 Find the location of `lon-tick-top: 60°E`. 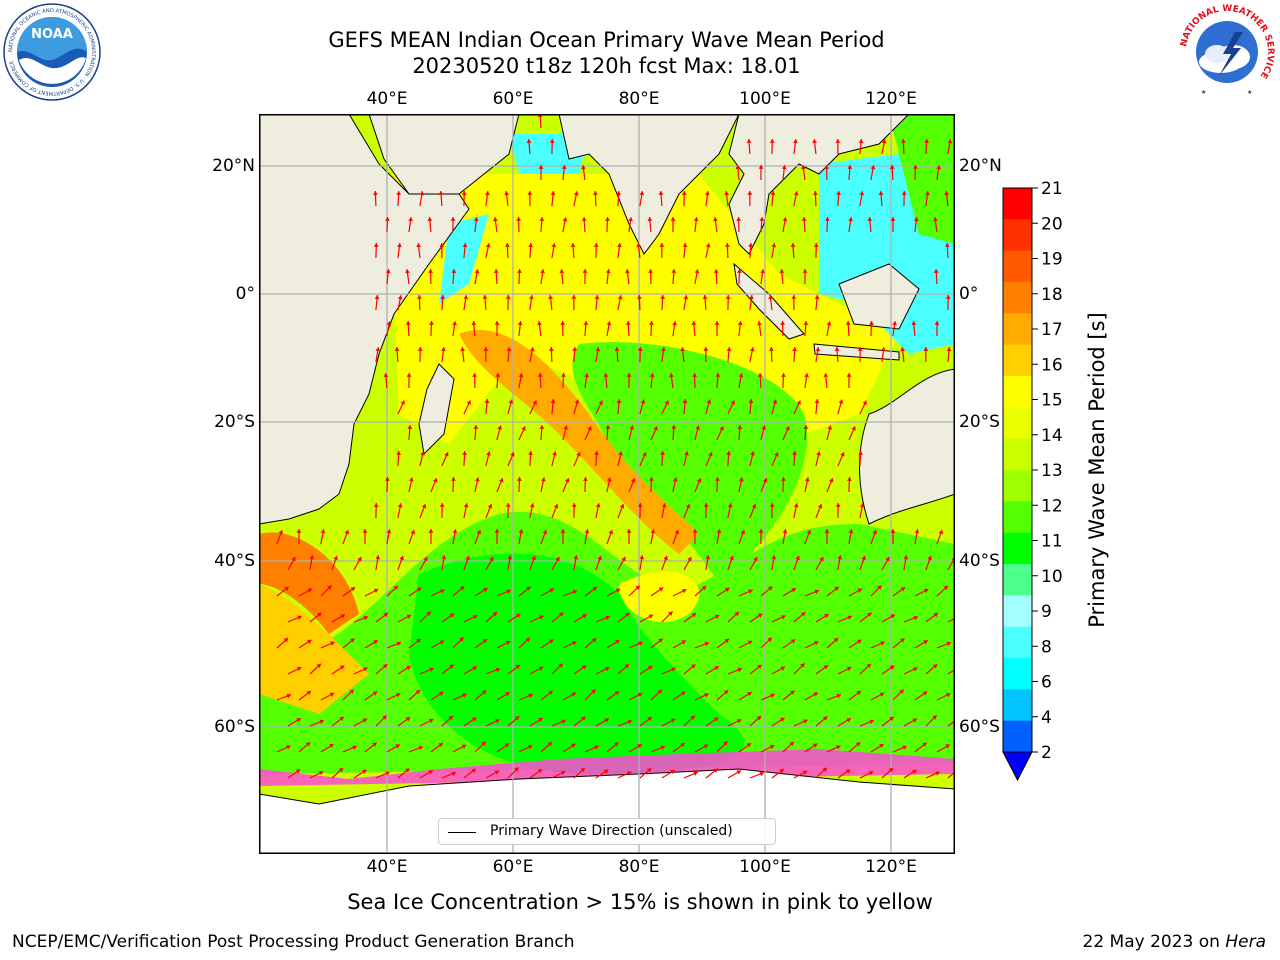

lon-tick-top: 60°E is located at coordinates (513, 99).